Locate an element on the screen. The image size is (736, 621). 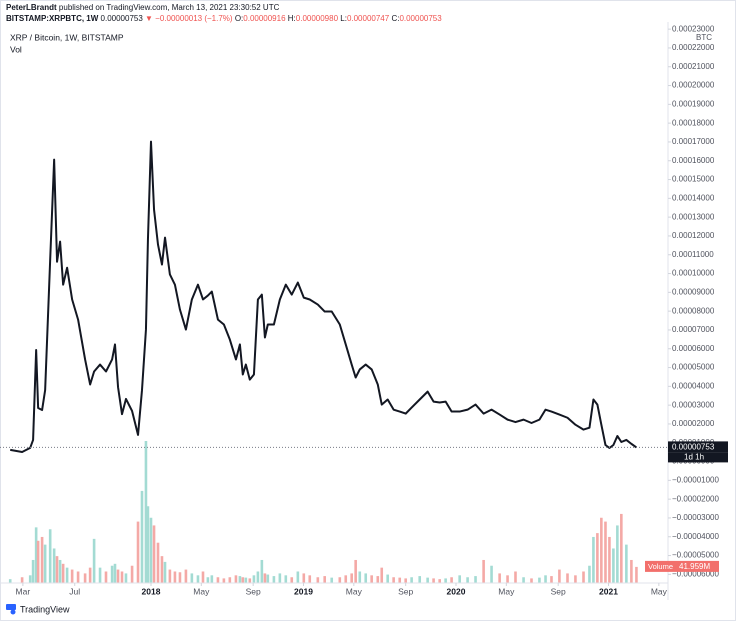
ohlc-label: H: is located at coordinates (291, 18).